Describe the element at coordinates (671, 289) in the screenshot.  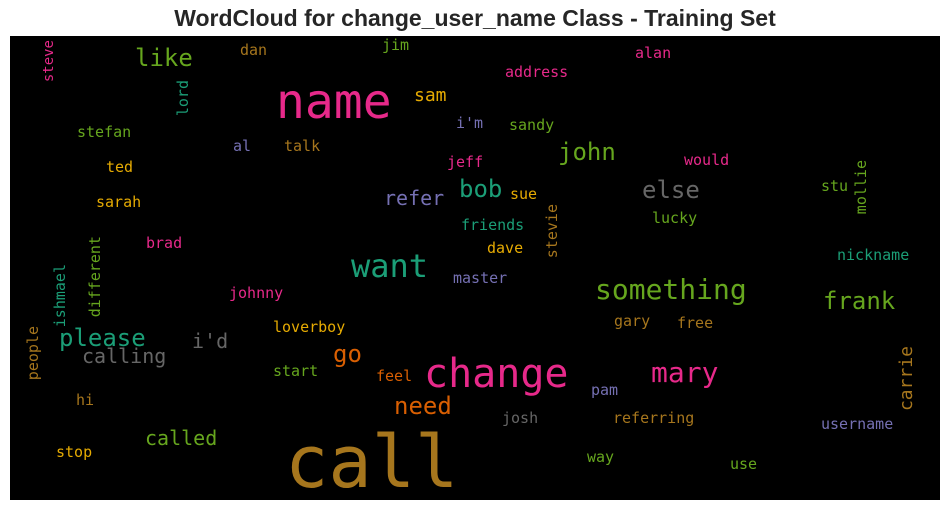
I see `word-something: something` at that location.